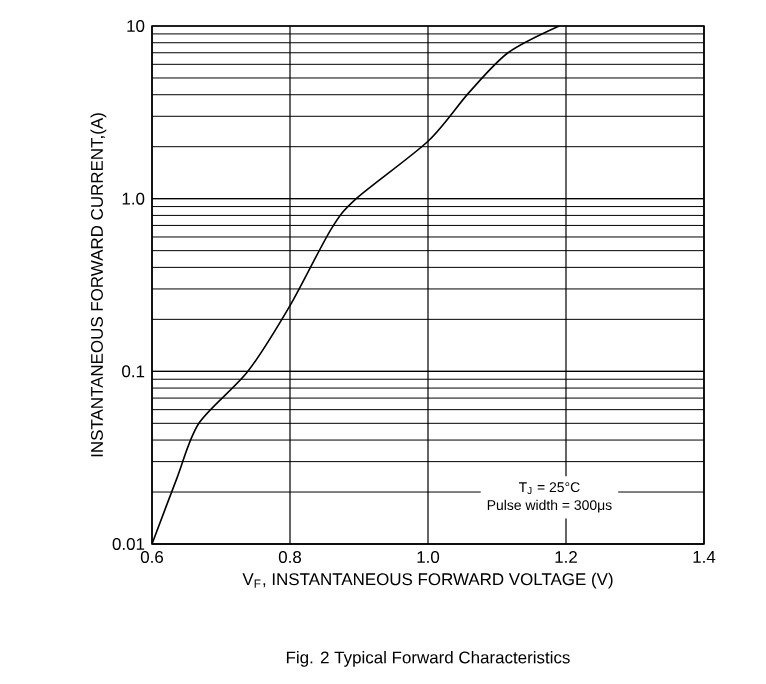  What do you see at coordinates (427, 580) in the screenshot?
I see `x-axis-title: V$_{F}$, INSTANTANEOUS FORWARD VOLTAGE (V)` at bounding box center [427, 580].